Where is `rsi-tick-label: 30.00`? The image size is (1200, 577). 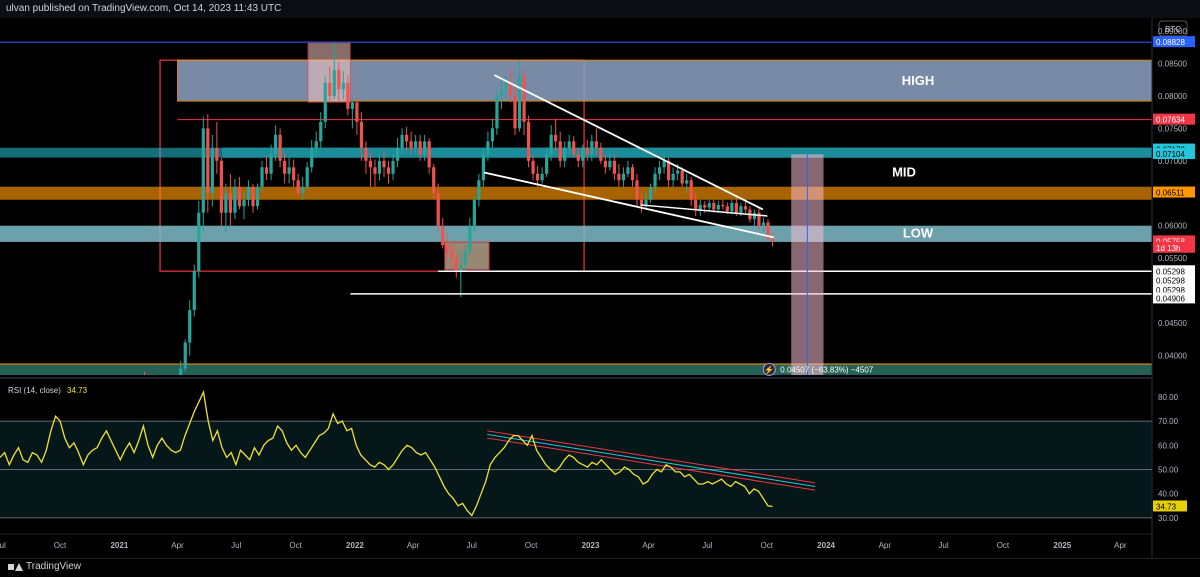
rsi-tick-label: 30.00 is located at coordinates (1168, 518).